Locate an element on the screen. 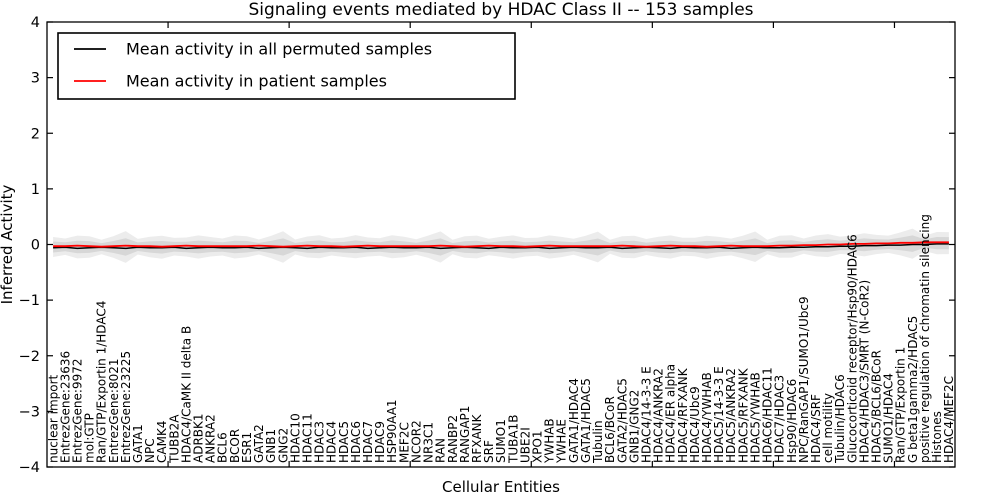 This screenshot has height=500, width=1000. category-label: ADRBK1 is located at coordinates (199, 438).